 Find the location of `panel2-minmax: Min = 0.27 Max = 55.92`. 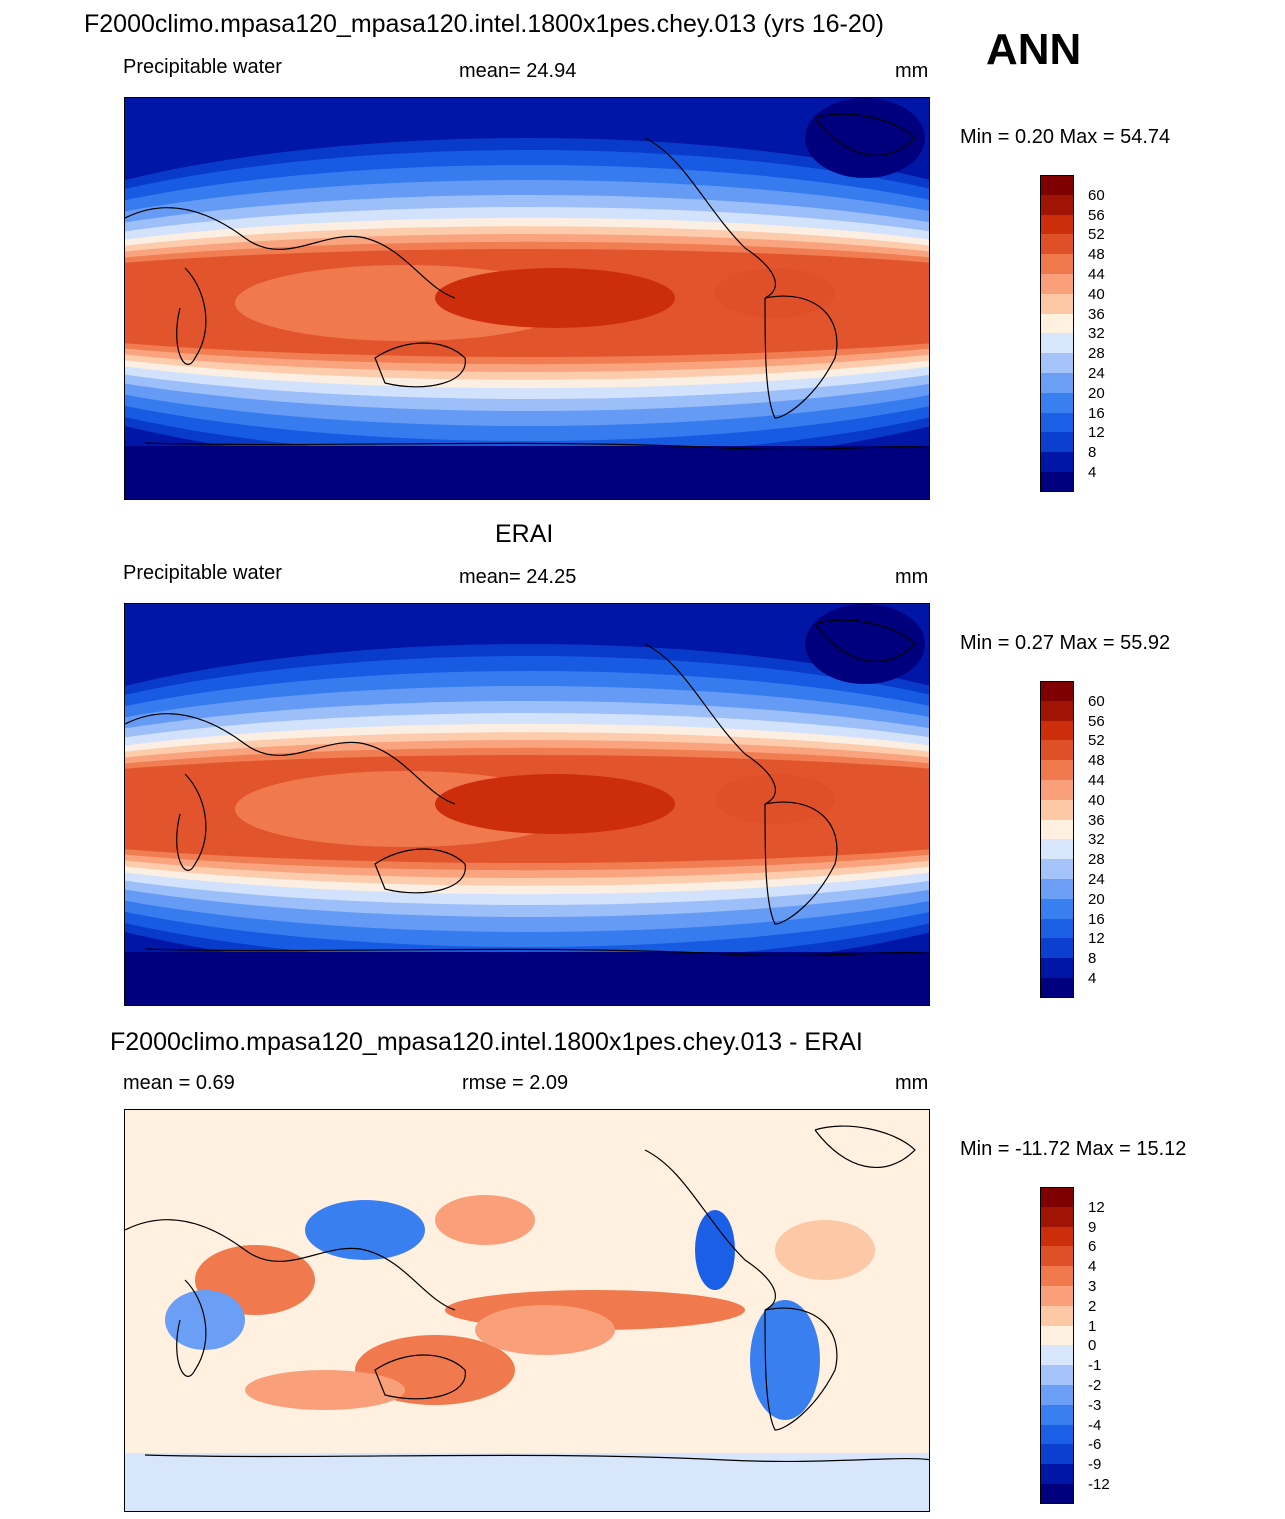

panel2-minmax: Min = 0.27 Max = 55.92 is located at coordinates (1065, 643).